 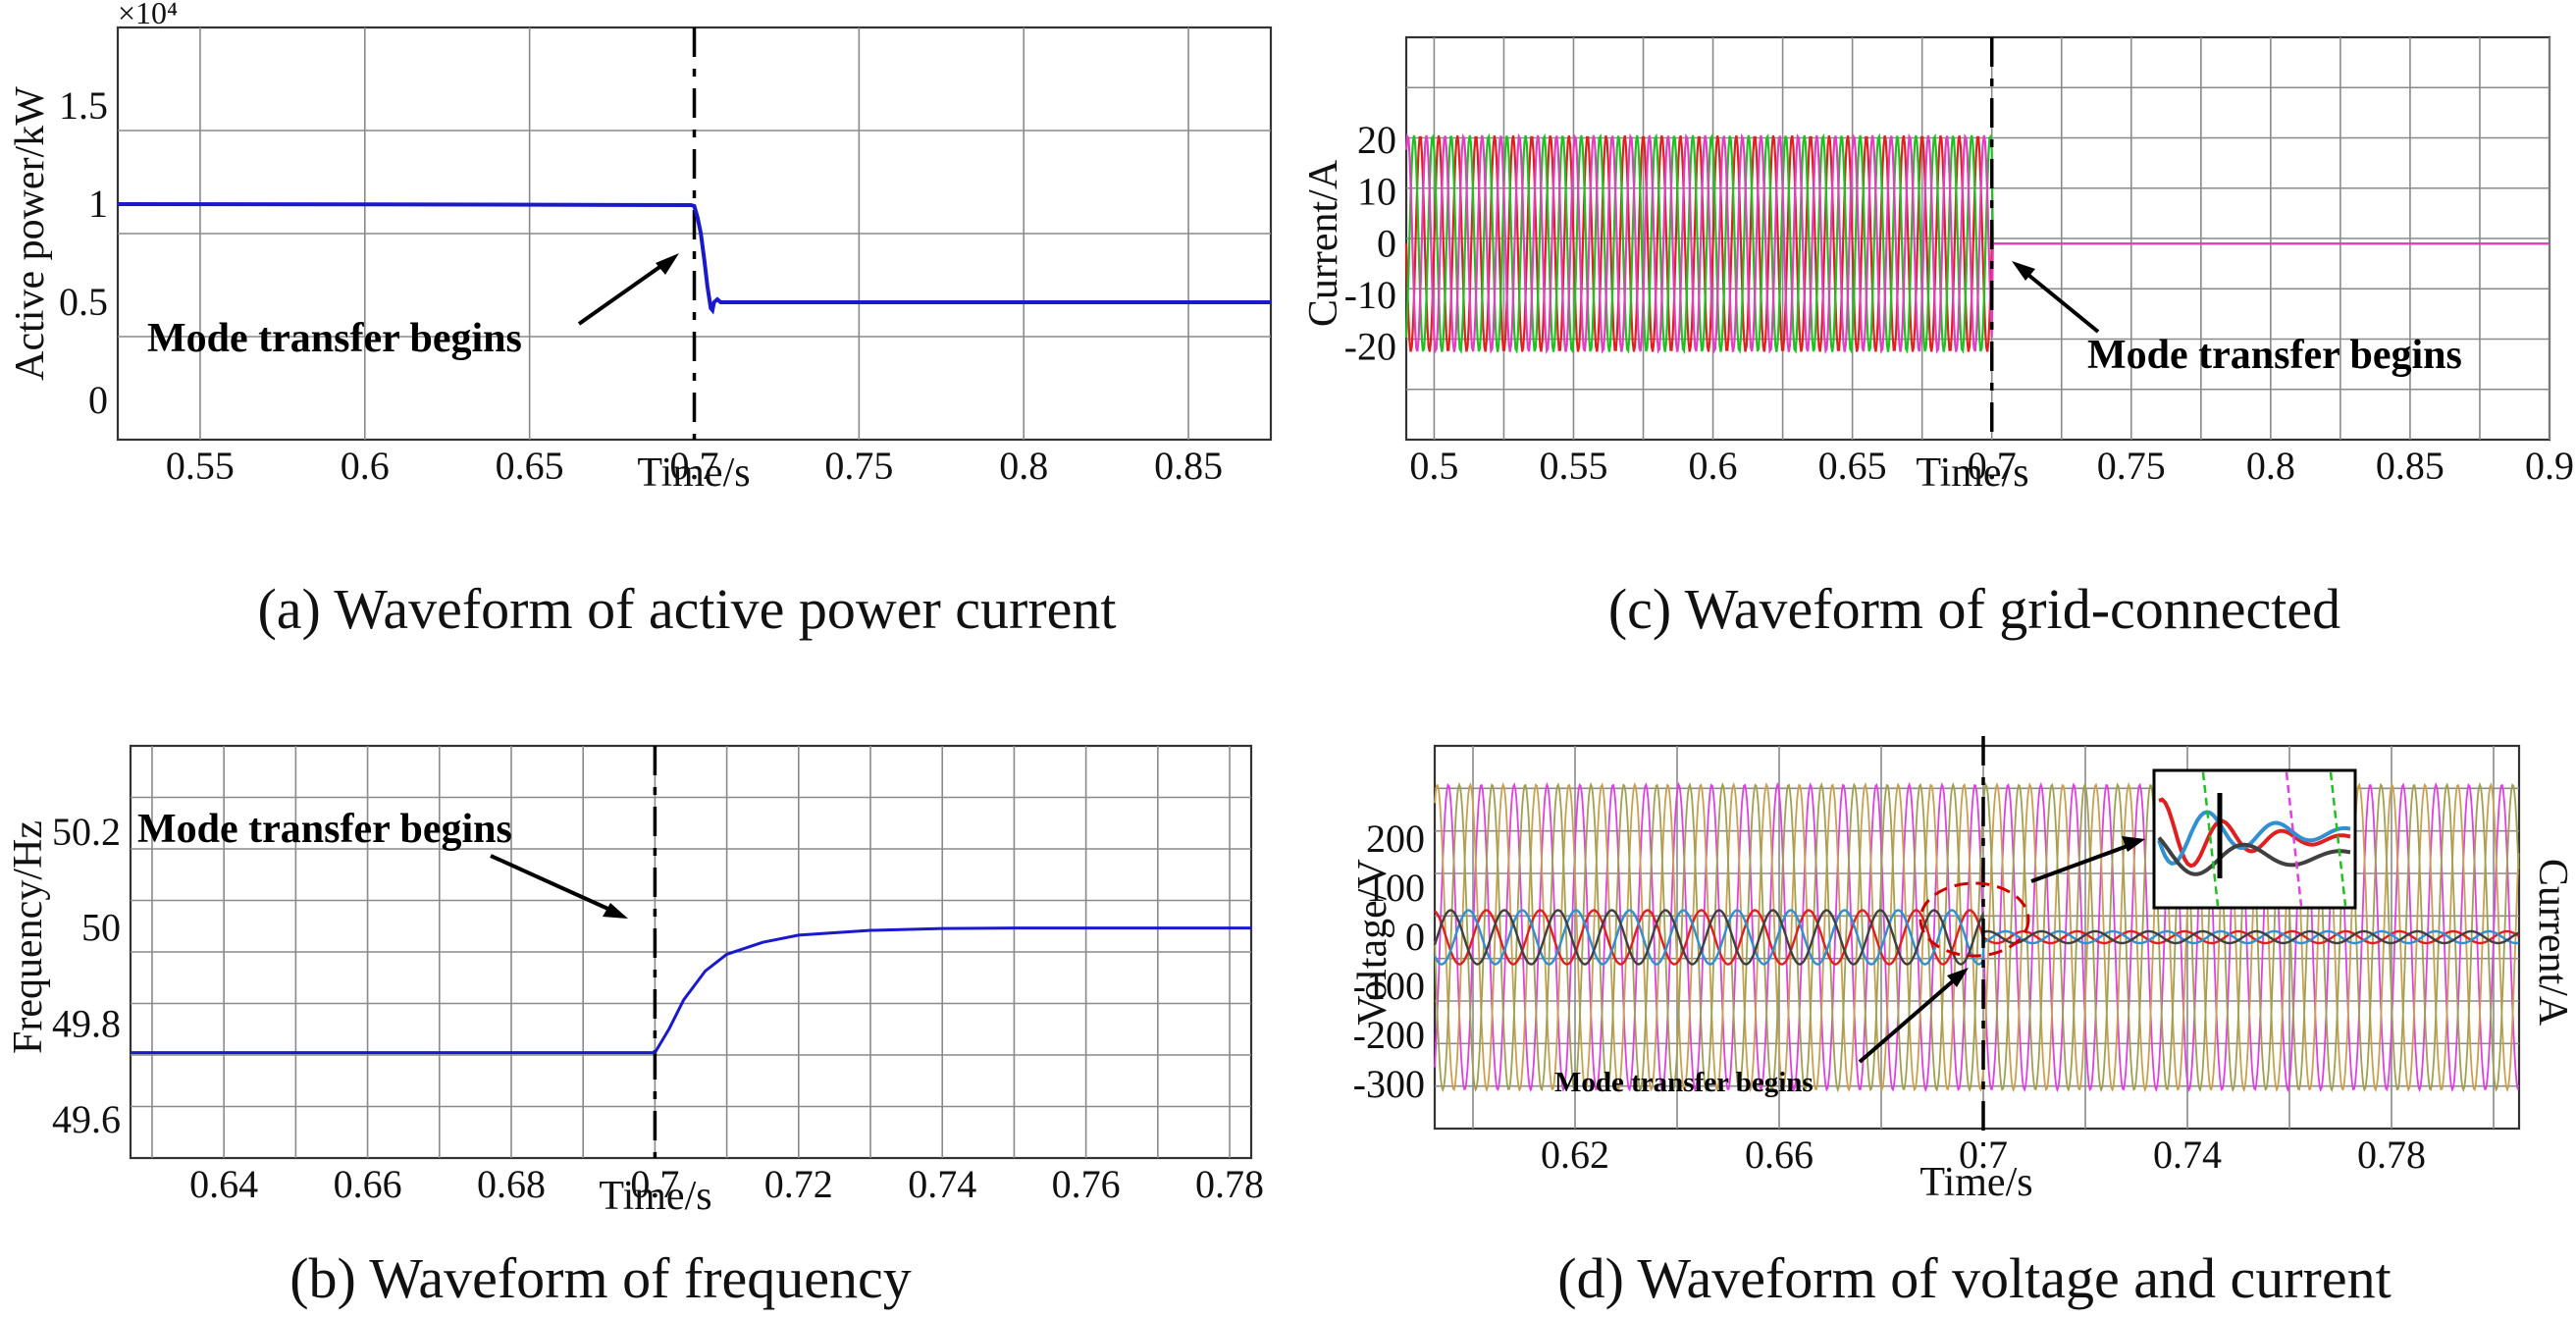 What do you see at coordinates (1372, 943) in the screenshot?
I see `plot-d-y-label: Voltage/V` at bounding box center [1372, 943].